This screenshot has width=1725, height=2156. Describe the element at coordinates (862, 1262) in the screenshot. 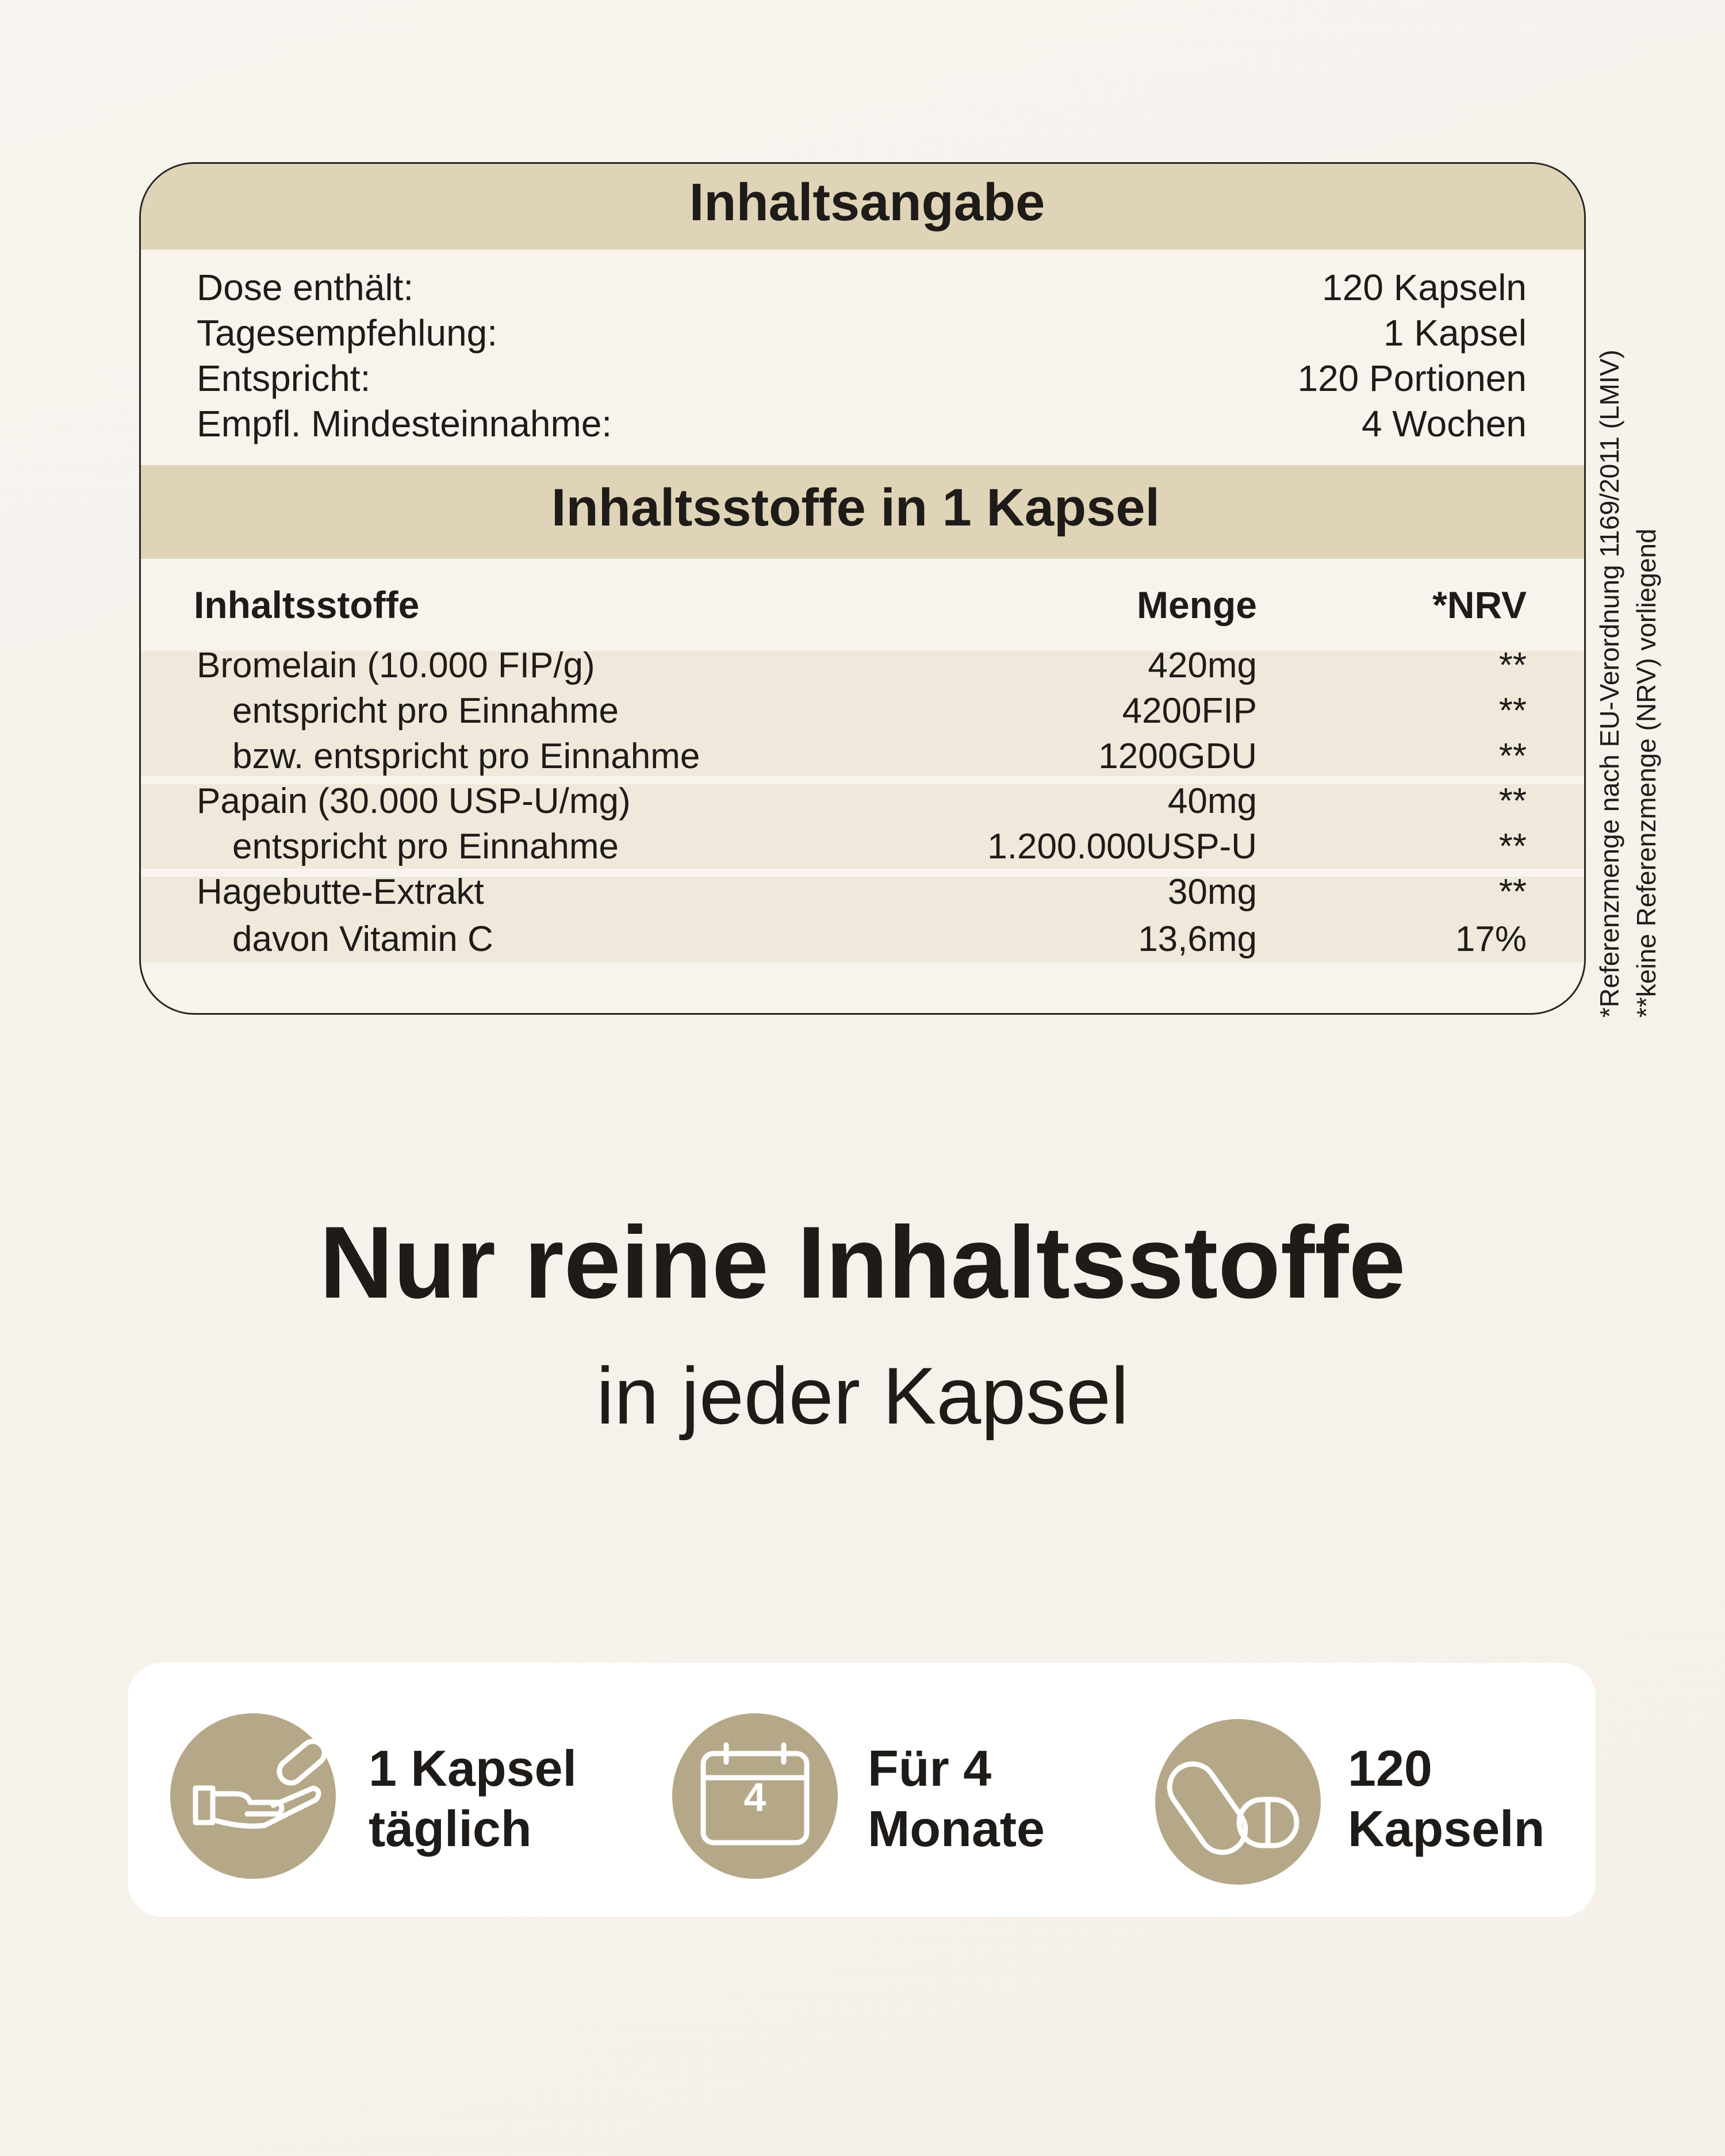

I see `headline: Nur reine Inhaltsstoffe` at that location.